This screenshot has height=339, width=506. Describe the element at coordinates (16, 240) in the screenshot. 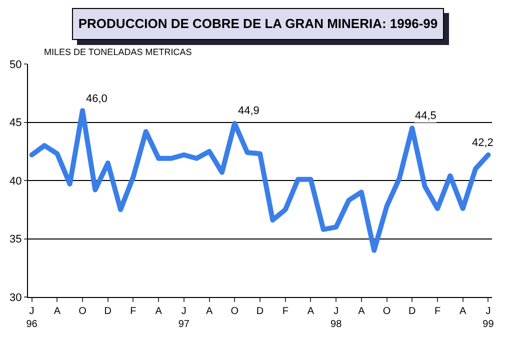

I see `y-tick-label: 35` at that location.